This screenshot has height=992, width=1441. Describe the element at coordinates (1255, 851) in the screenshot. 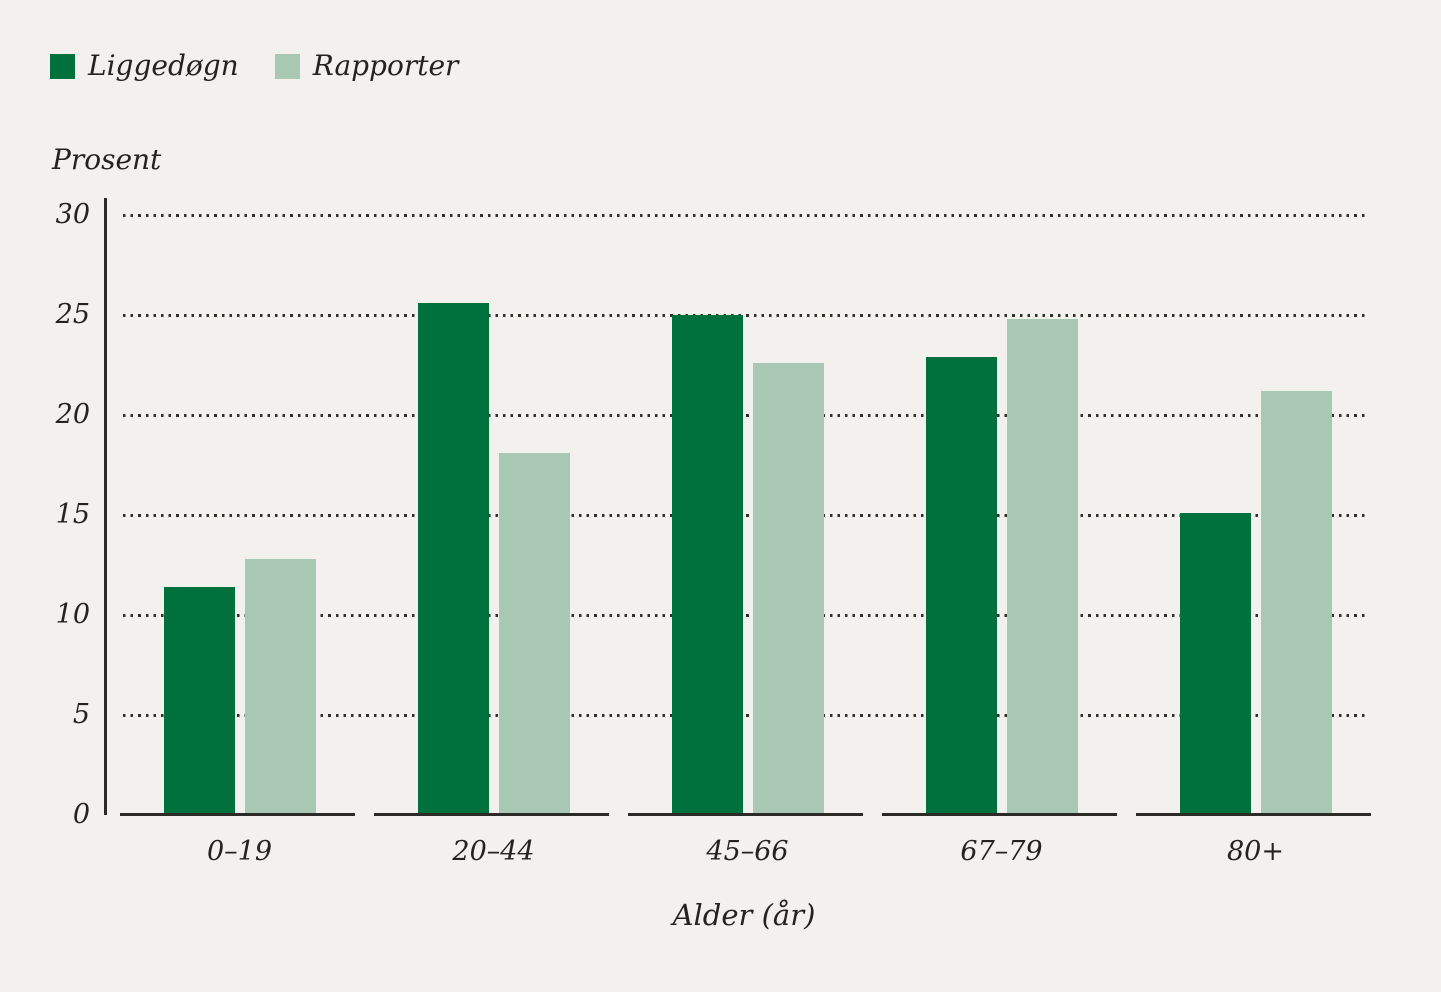

I see `x-tick-label-4: 80+` at that location.